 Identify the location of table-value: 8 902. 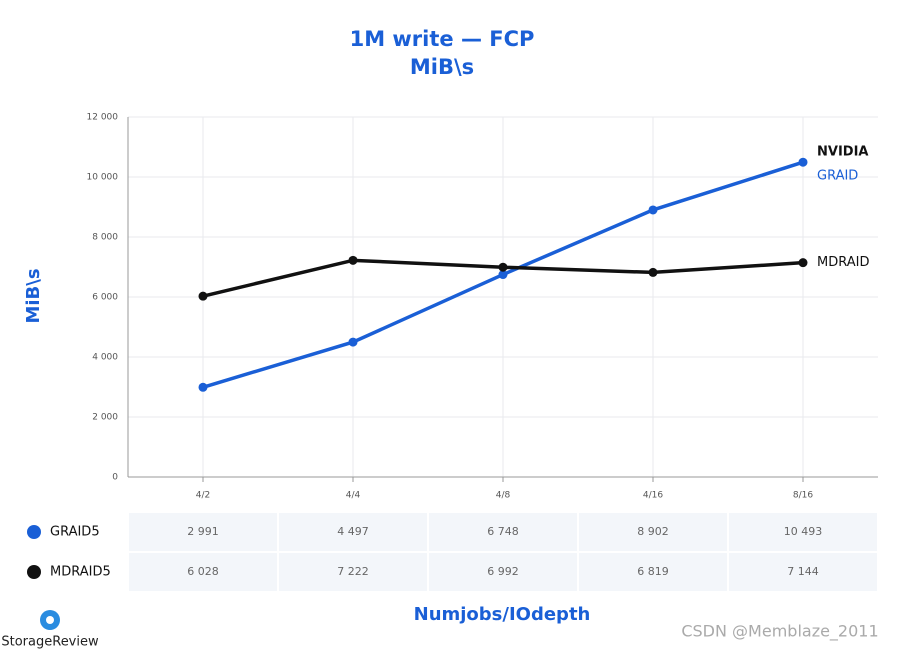
(653, 531).